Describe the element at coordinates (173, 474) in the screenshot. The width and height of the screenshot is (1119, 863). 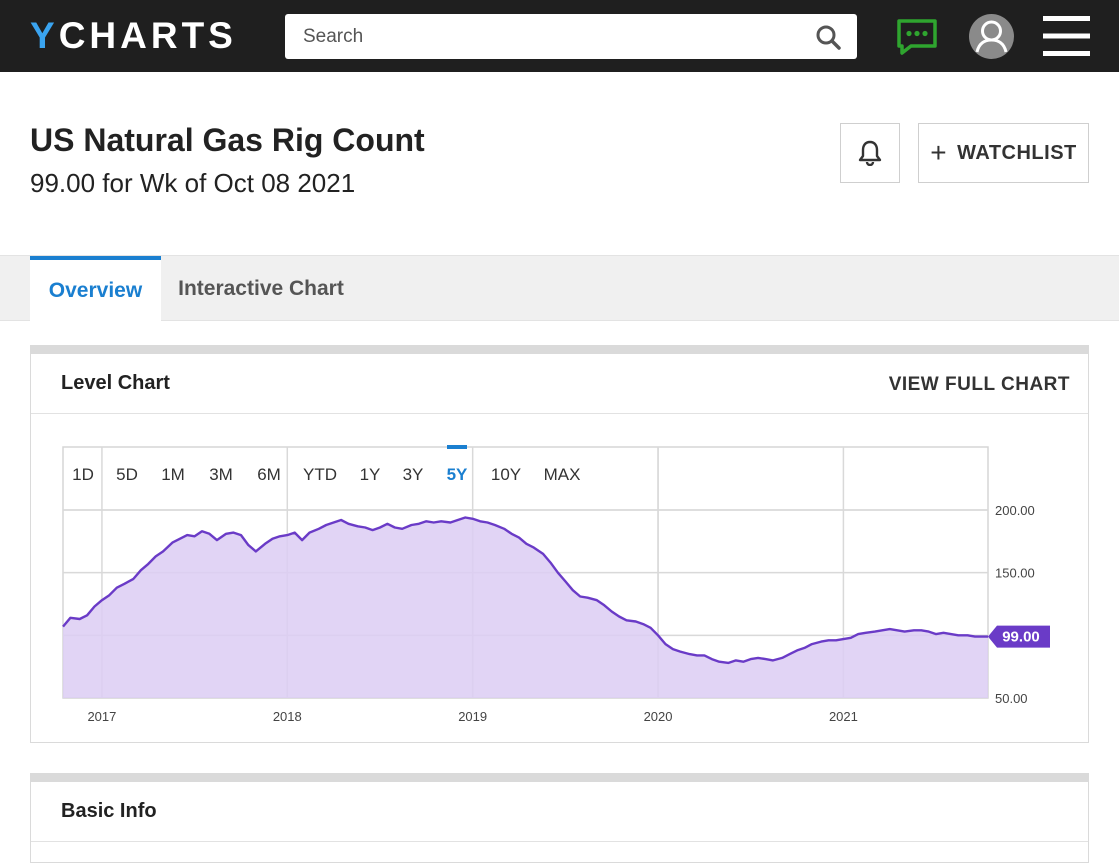
I see `range-label: 1M` at that location.